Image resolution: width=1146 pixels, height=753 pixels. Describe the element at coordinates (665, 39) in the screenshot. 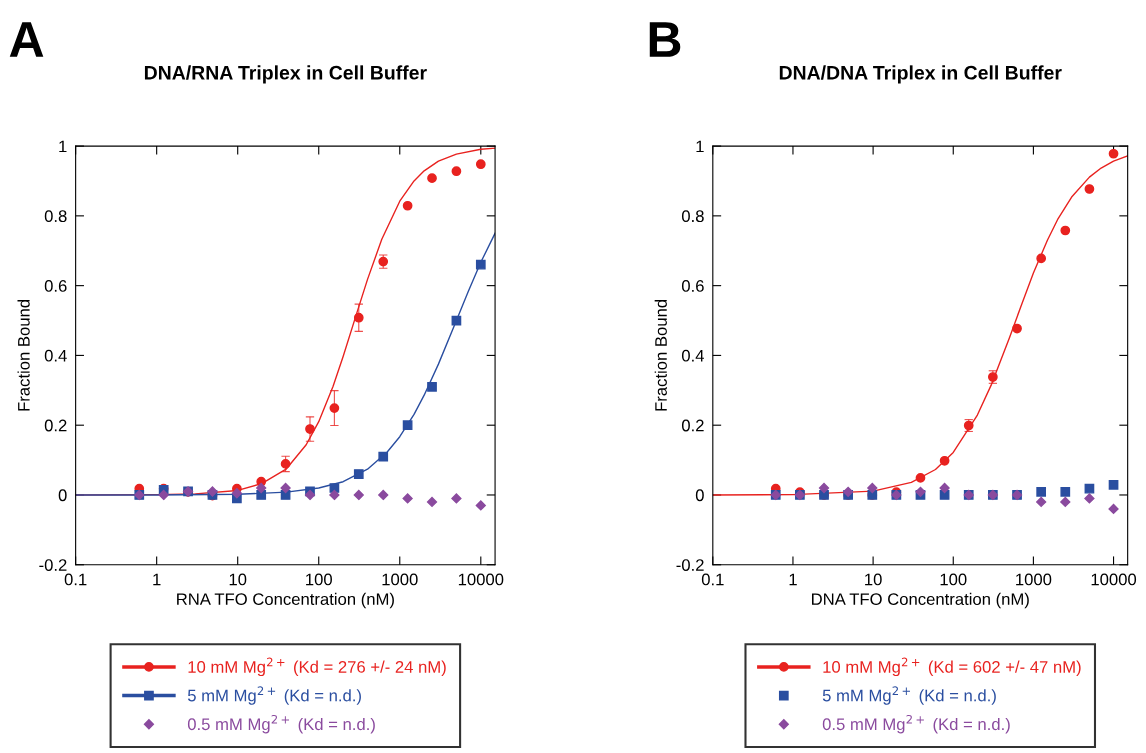

I see `text: B` at that location.